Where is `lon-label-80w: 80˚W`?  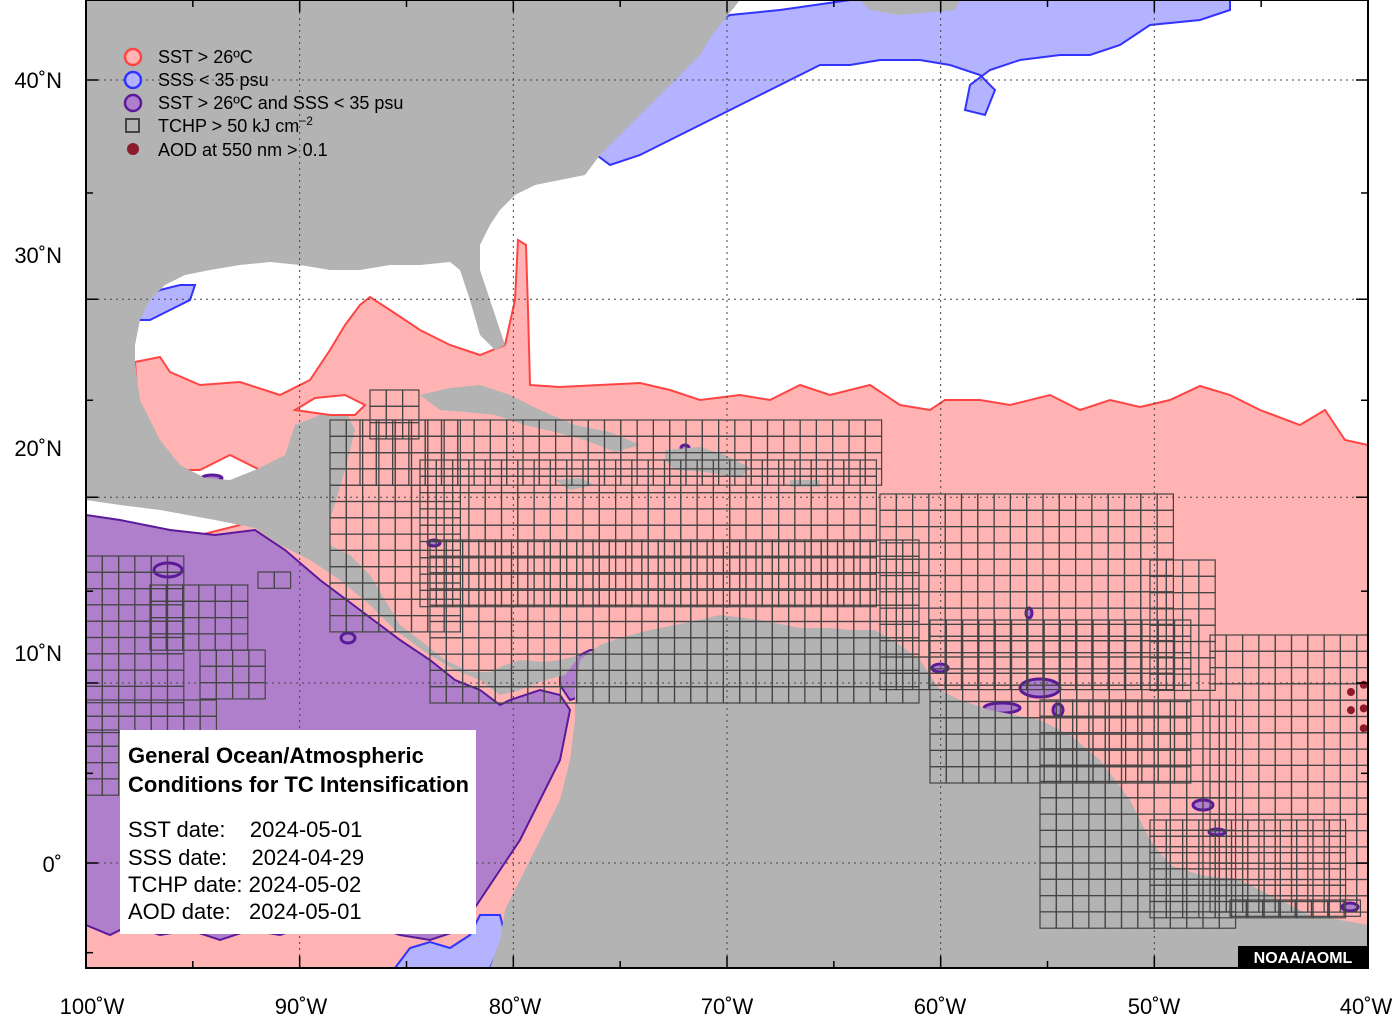
lon-label-80w: 80˚W is located at coordinates (515, 1006).